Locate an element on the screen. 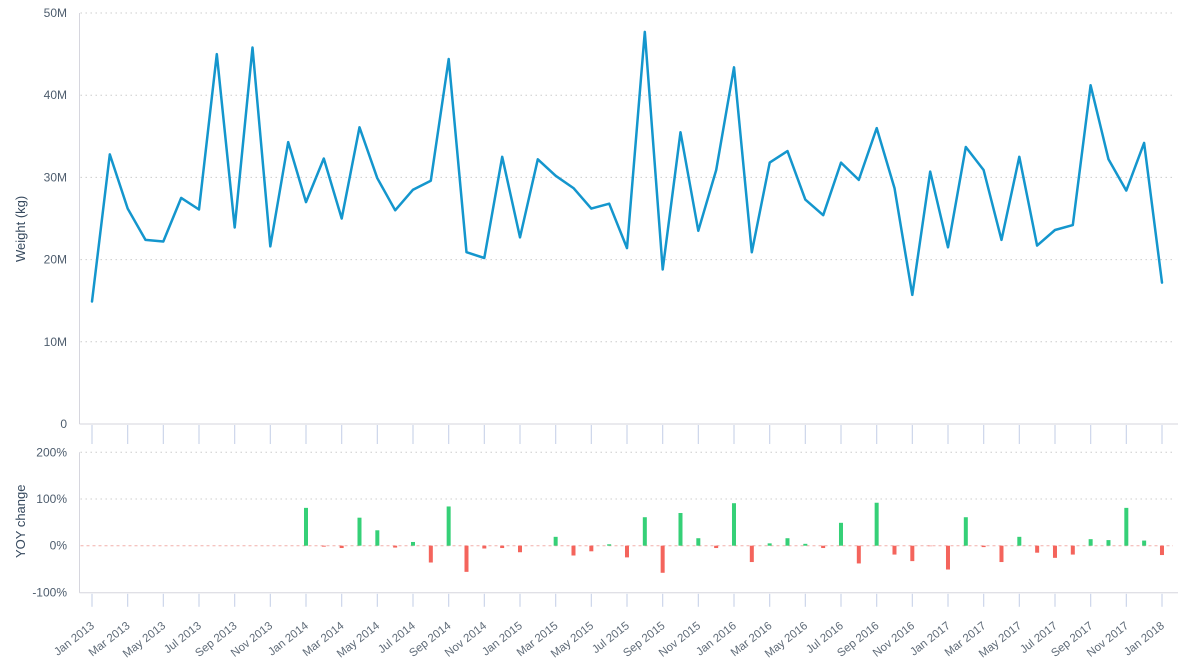 Image resolution: width=1185 pixels, height=662 pixels. weight-y-tick-label: 50M is located at coordinates (55, 13).